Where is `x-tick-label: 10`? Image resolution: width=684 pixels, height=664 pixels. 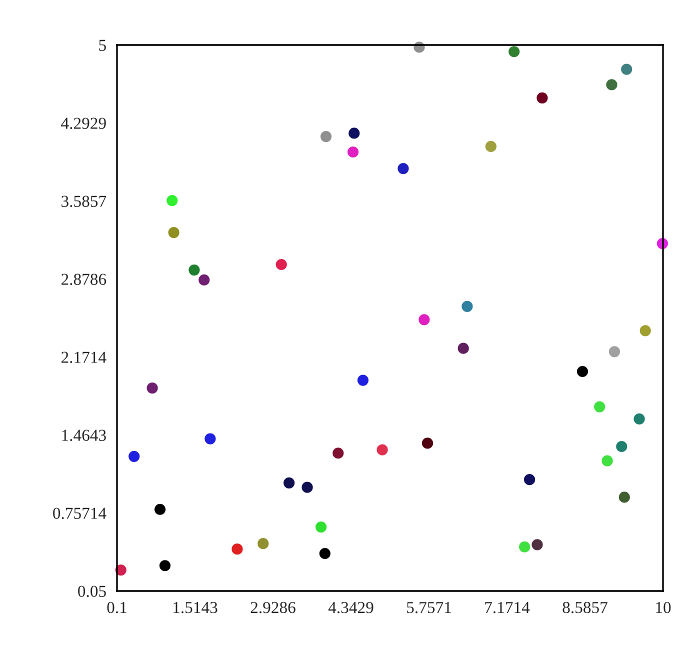
x-tick-label: 10 is located at coordinates (663, 608).